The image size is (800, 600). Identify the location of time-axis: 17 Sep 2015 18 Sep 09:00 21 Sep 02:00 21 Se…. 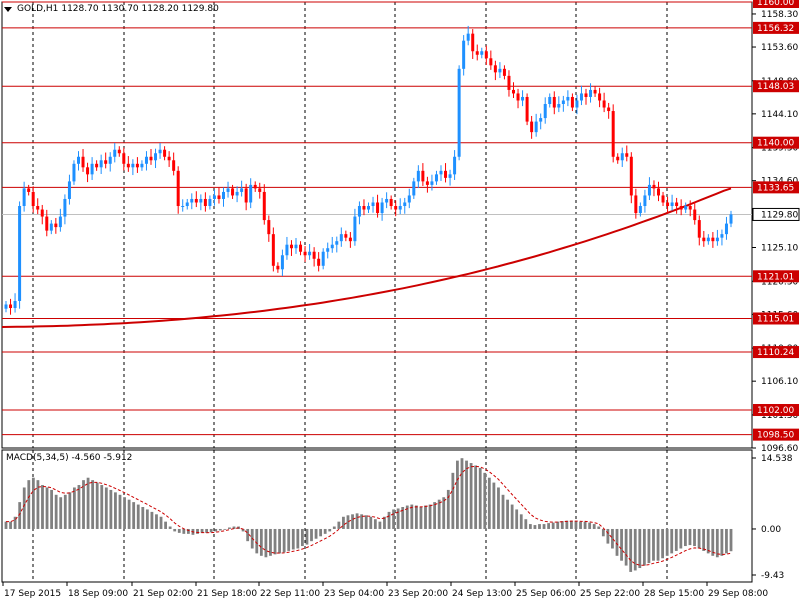
(385, 590).